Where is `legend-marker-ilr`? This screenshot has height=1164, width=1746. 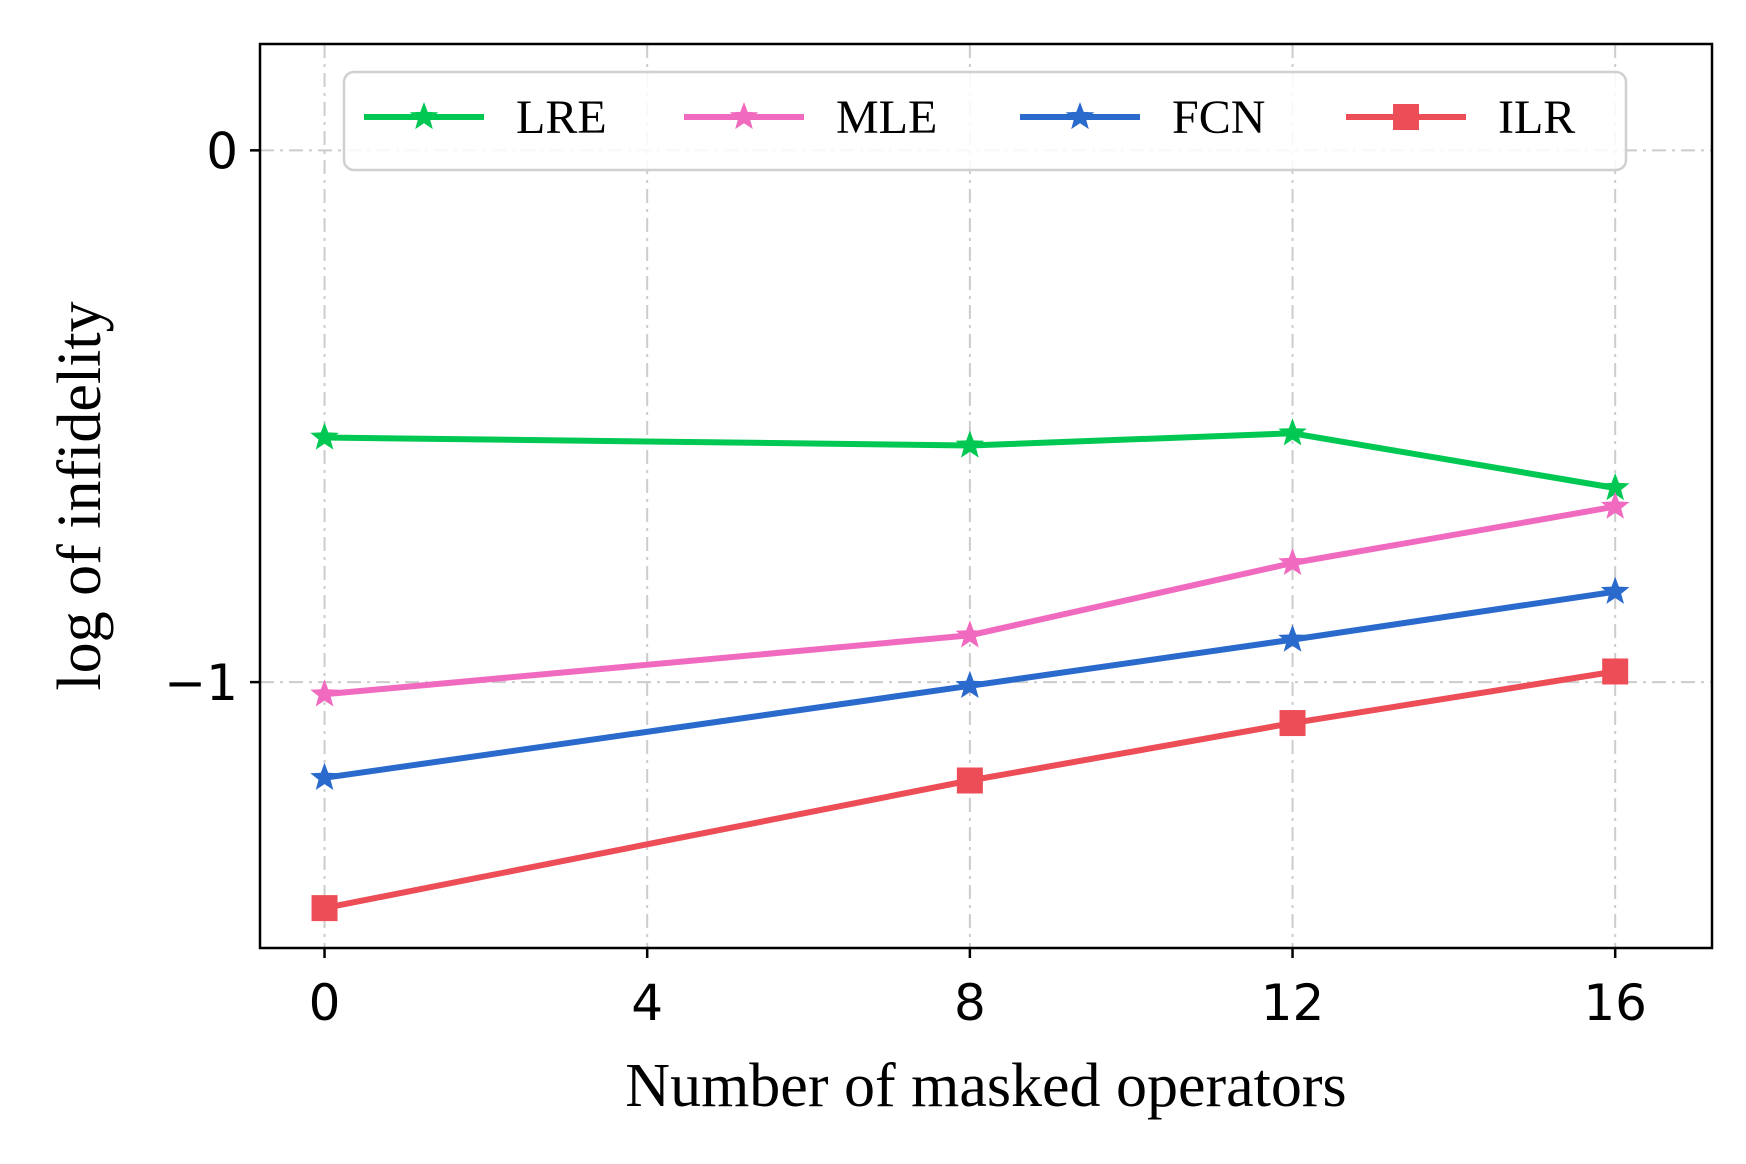 legend-marker-ilr is located at coordinates (1406, 117).